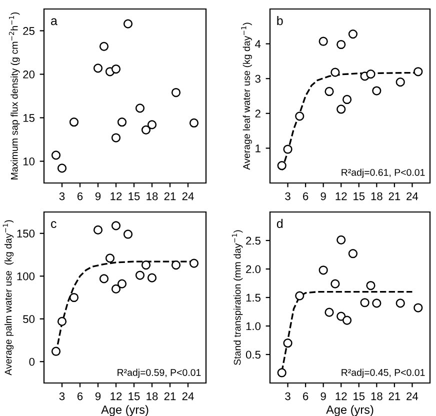 This screenshot has height=416, width=436. Describe the element at coordinates (29, 74) in the screenshot. I see `y-tick-label: 20` at that location.